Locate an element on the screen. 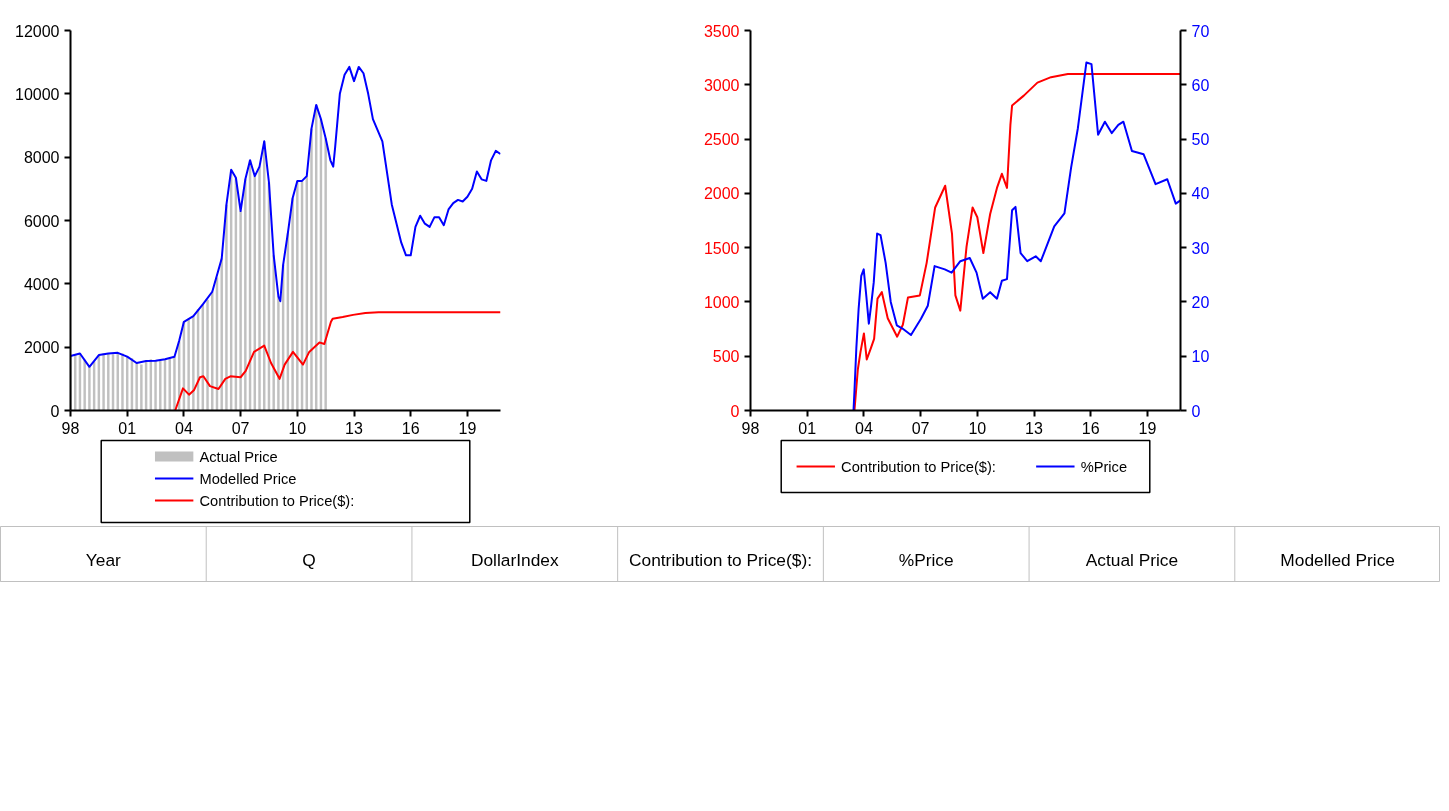 This screenshot has height=811, width=1449. y2-tick-label: 20 is located at coordinates (1200, 302).